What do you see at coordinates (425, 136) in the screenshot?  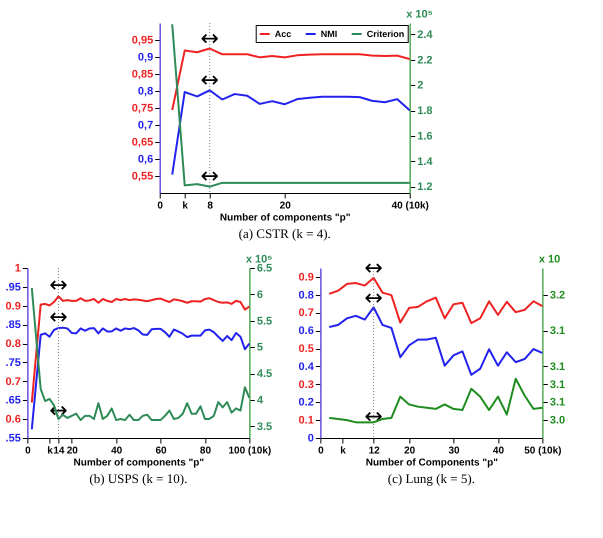 I see `y2-tick-label: 1.6` at bounding box center [425, 136].